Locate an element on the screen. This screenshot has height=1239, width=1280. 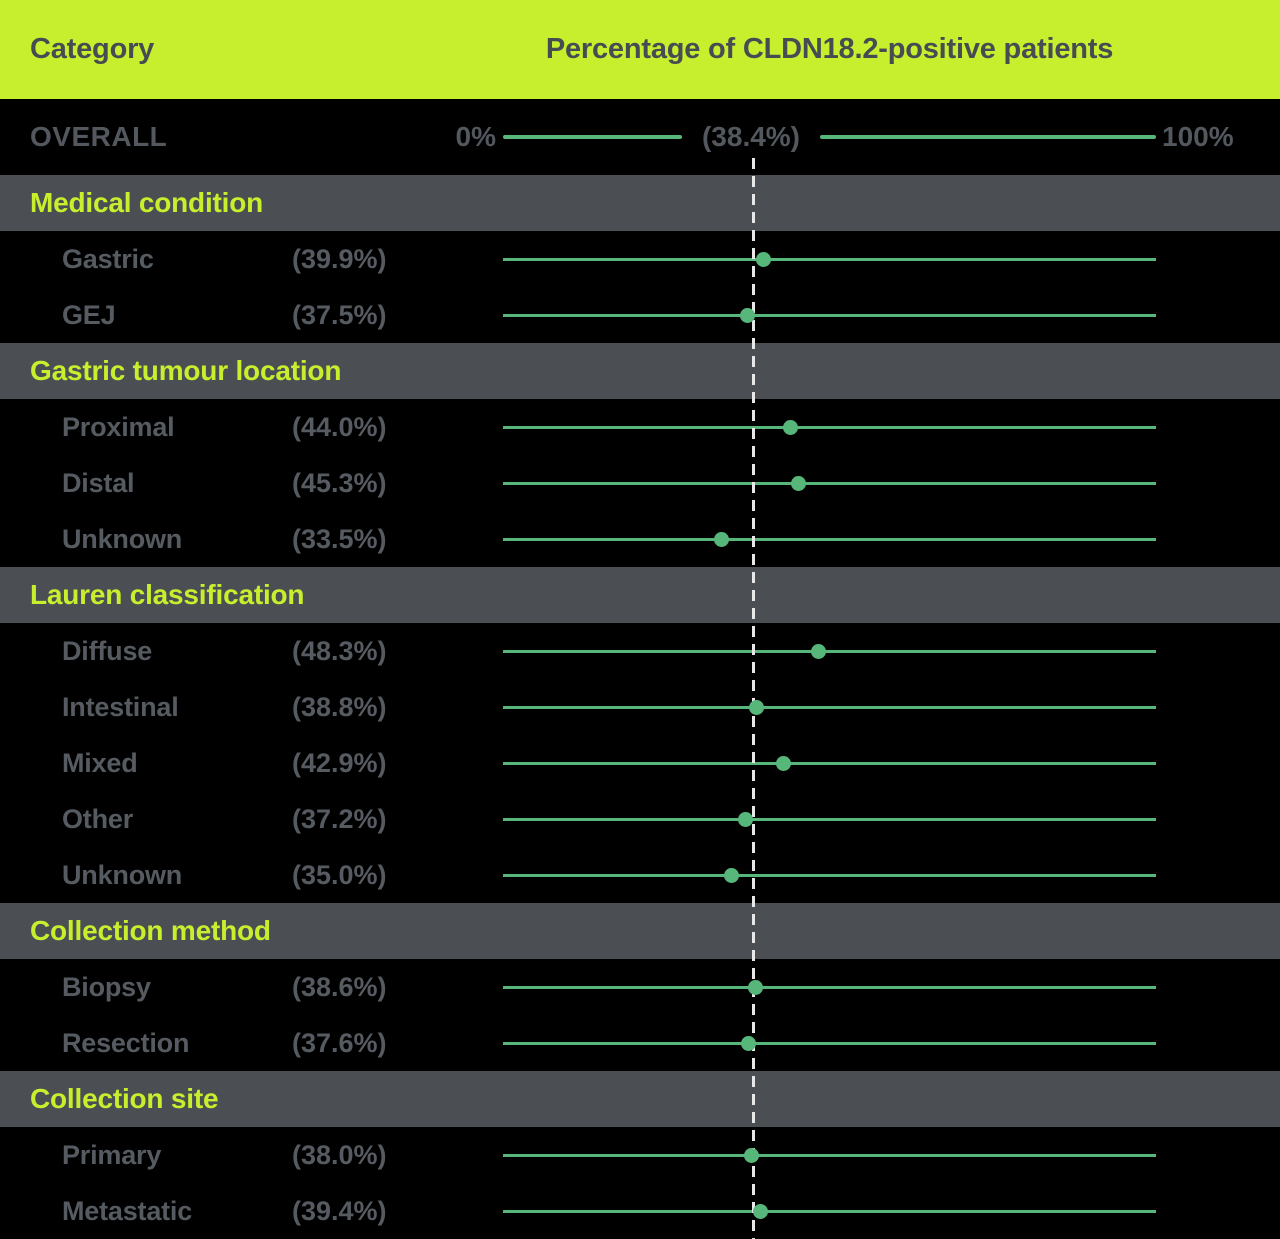
section-header: Medical condition is located at coordinates (640, 203).